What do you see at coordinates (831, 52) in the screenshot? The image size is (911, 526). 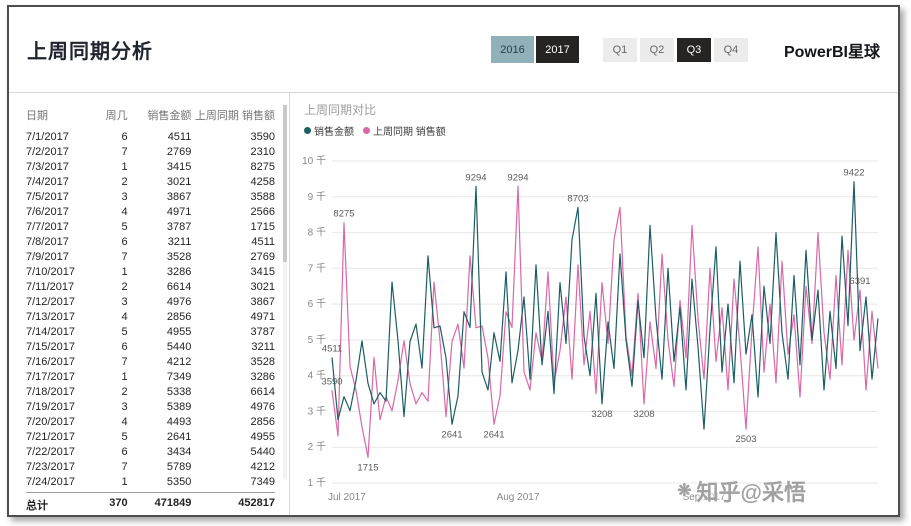 I see `brand-text: PowerBI星球` at bounding box center [831, 52].